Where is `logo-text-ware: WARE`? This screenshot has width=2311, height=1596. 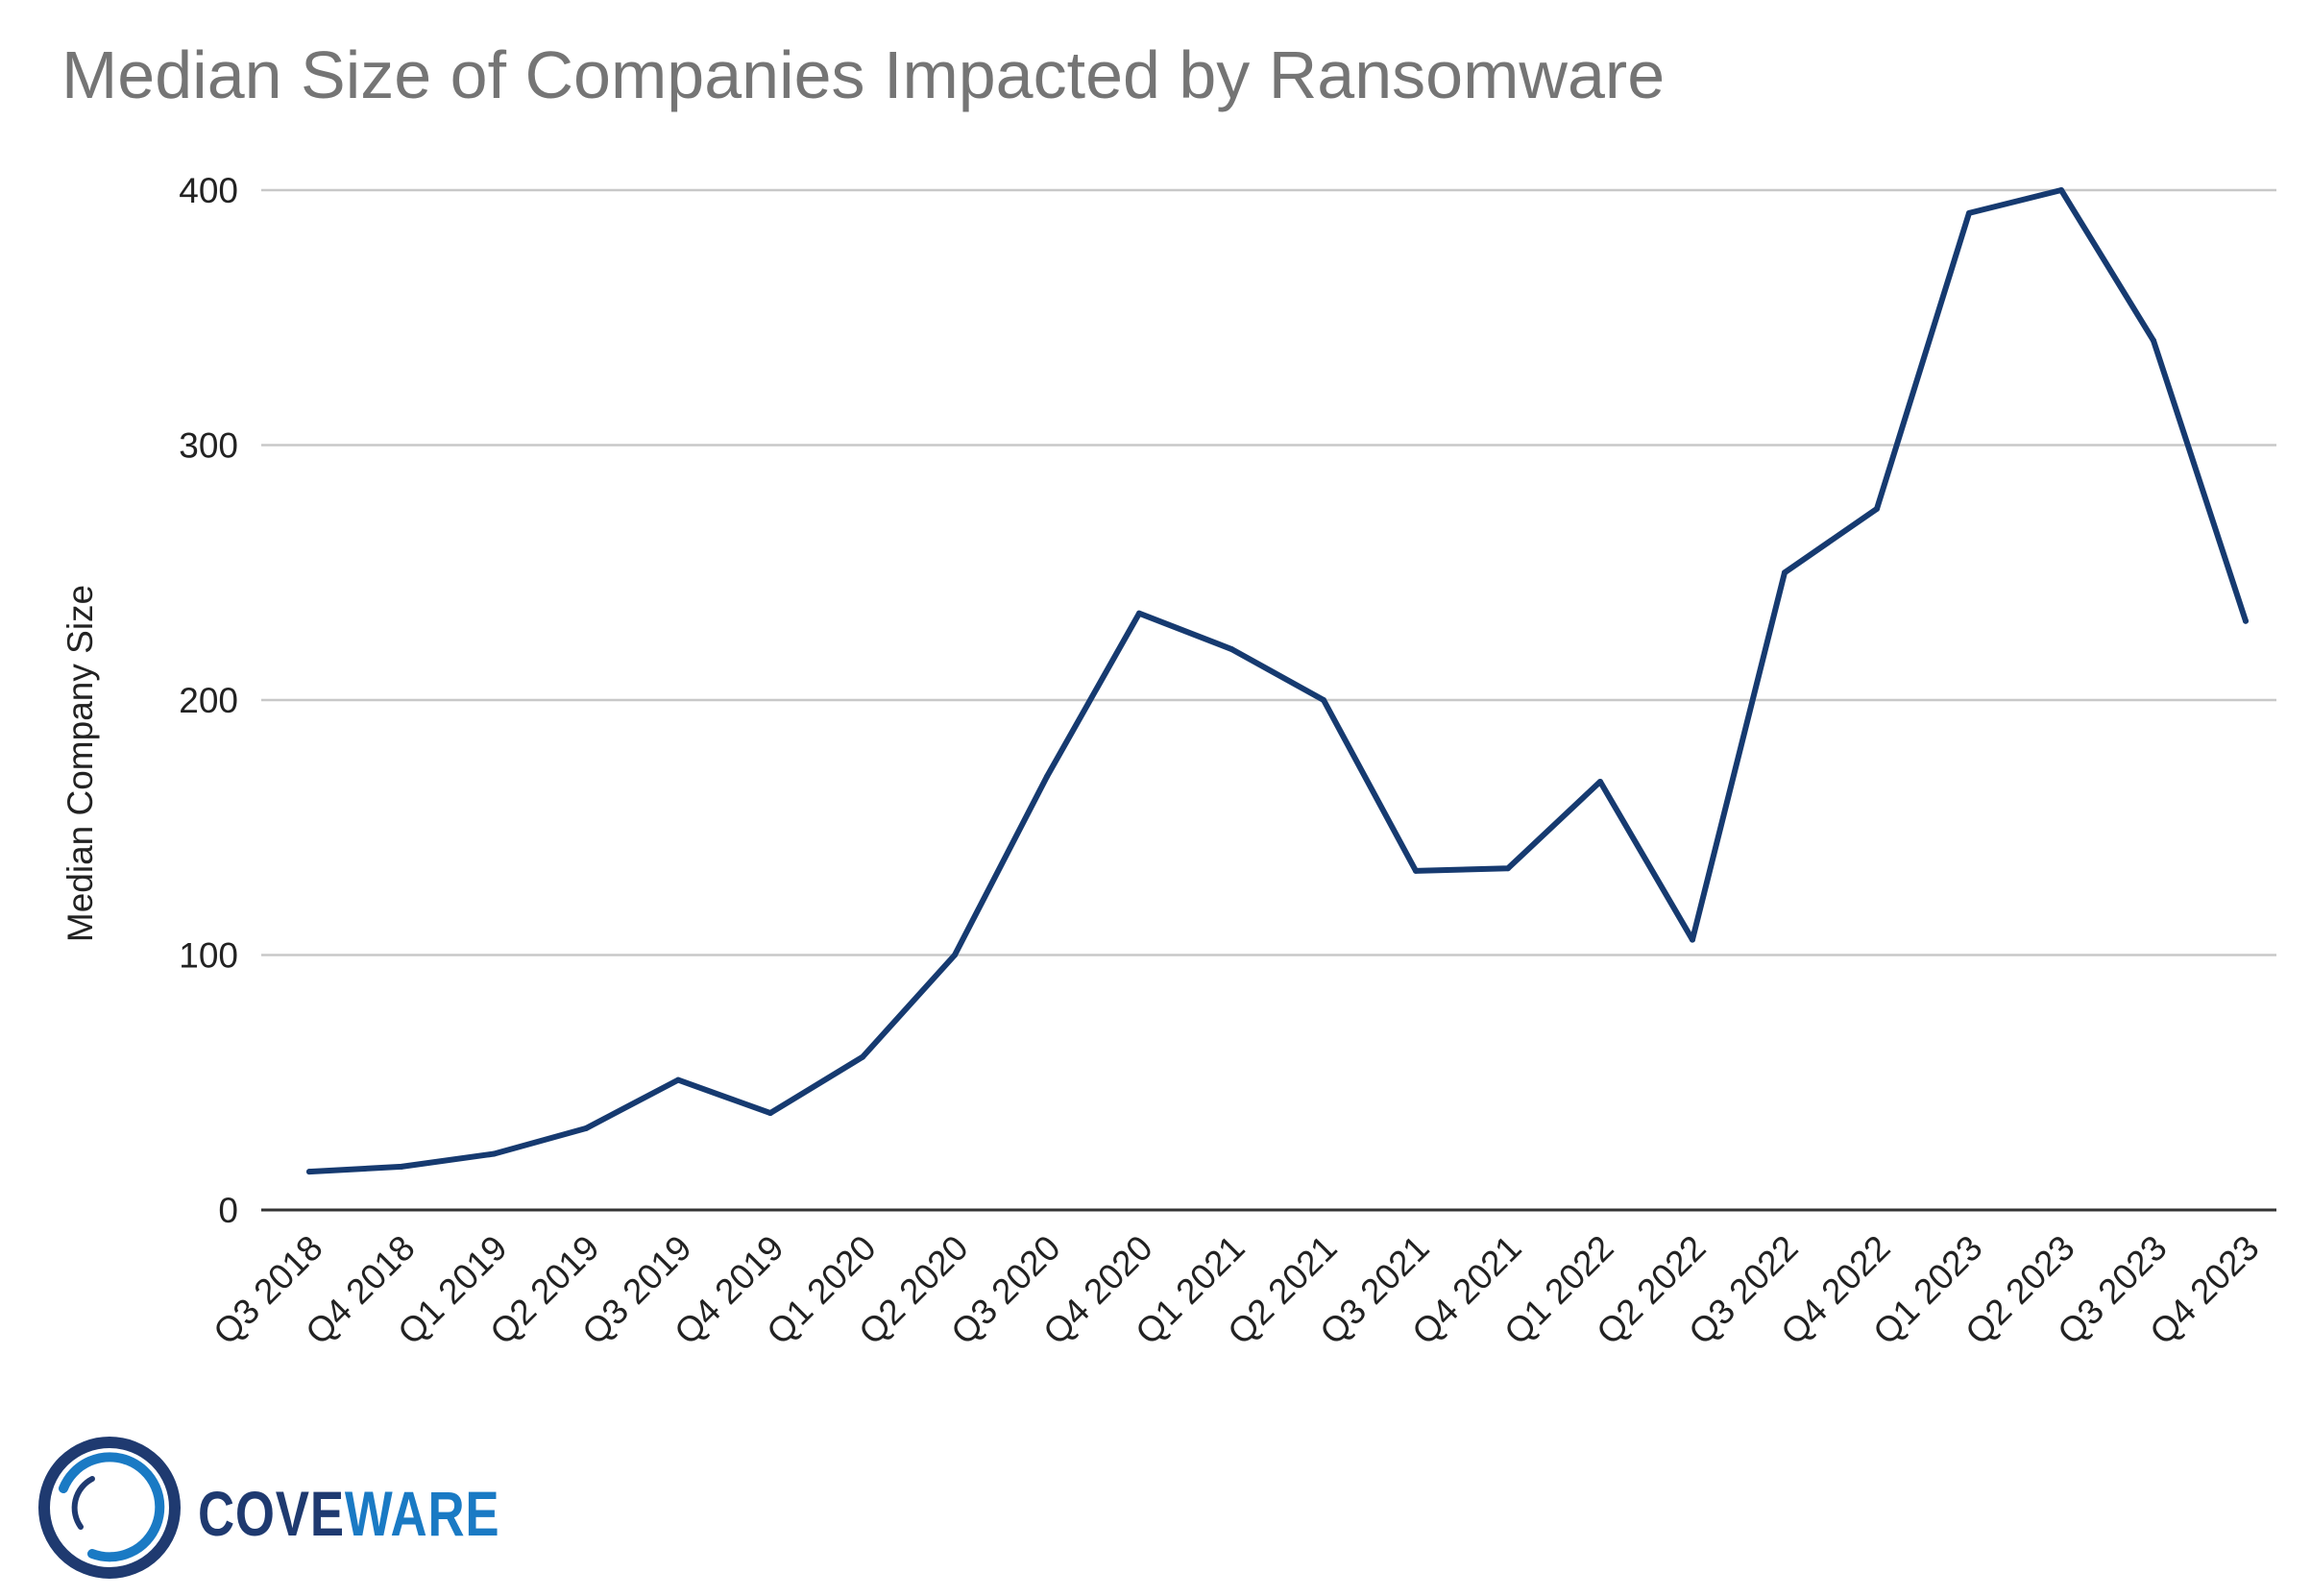 logo-text-ware: WARE is located at coordinates (422, 1513).